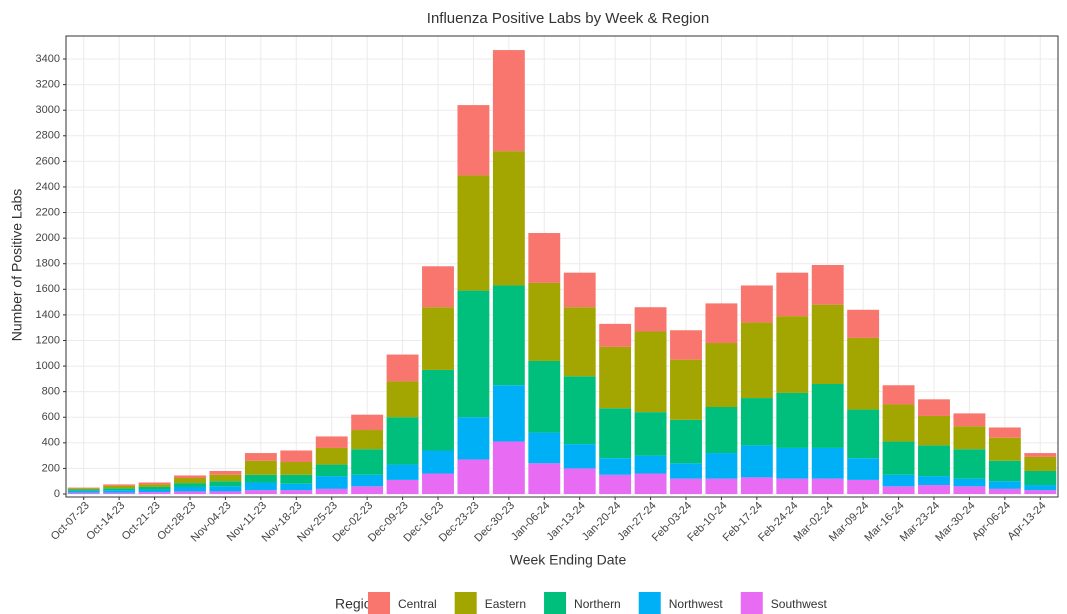  Describe the element at coordinates (51, 392) in the screenshot. I see `y-tick-label: 800` at that location.